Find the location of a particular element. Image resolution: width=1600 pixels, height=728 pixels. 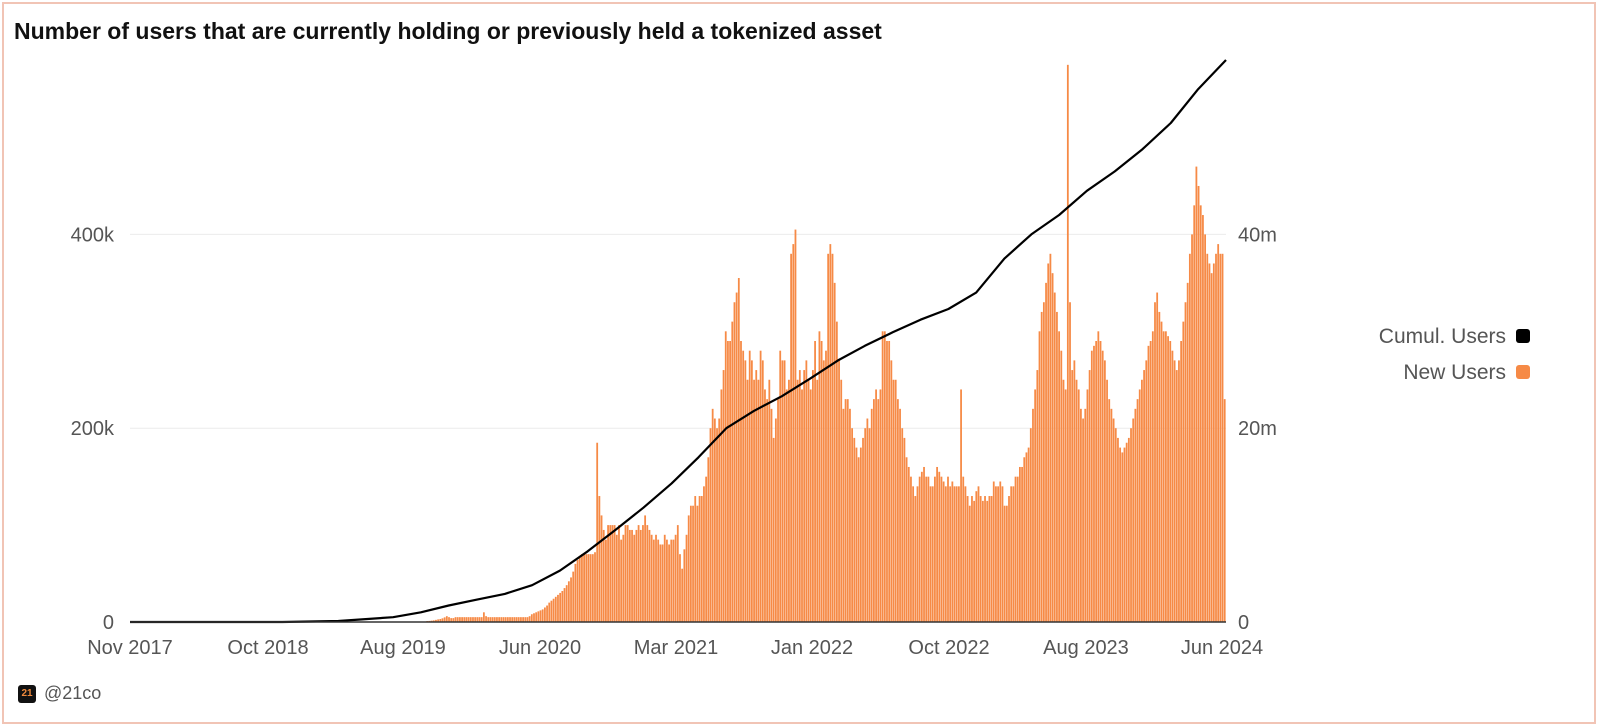

brand-logo: 21 is located at coordinates (27, 693).